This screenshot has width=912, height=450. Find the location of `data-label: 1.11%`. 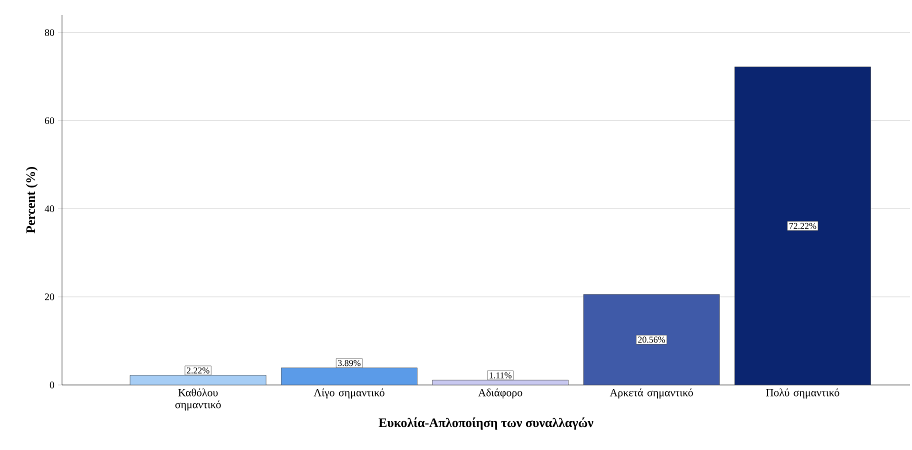

data-label: 1.11% is located at coordinates (501, 375).